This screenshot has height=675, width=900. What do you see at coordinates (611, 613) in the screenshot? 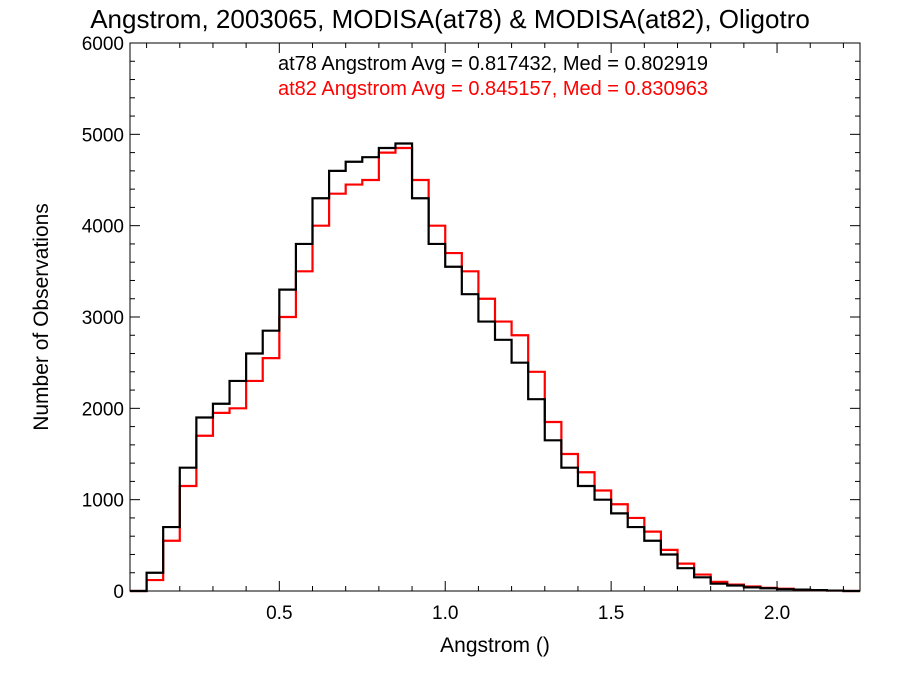
I see `x-tick-label: 1.5` at bounding box center [611, 613].